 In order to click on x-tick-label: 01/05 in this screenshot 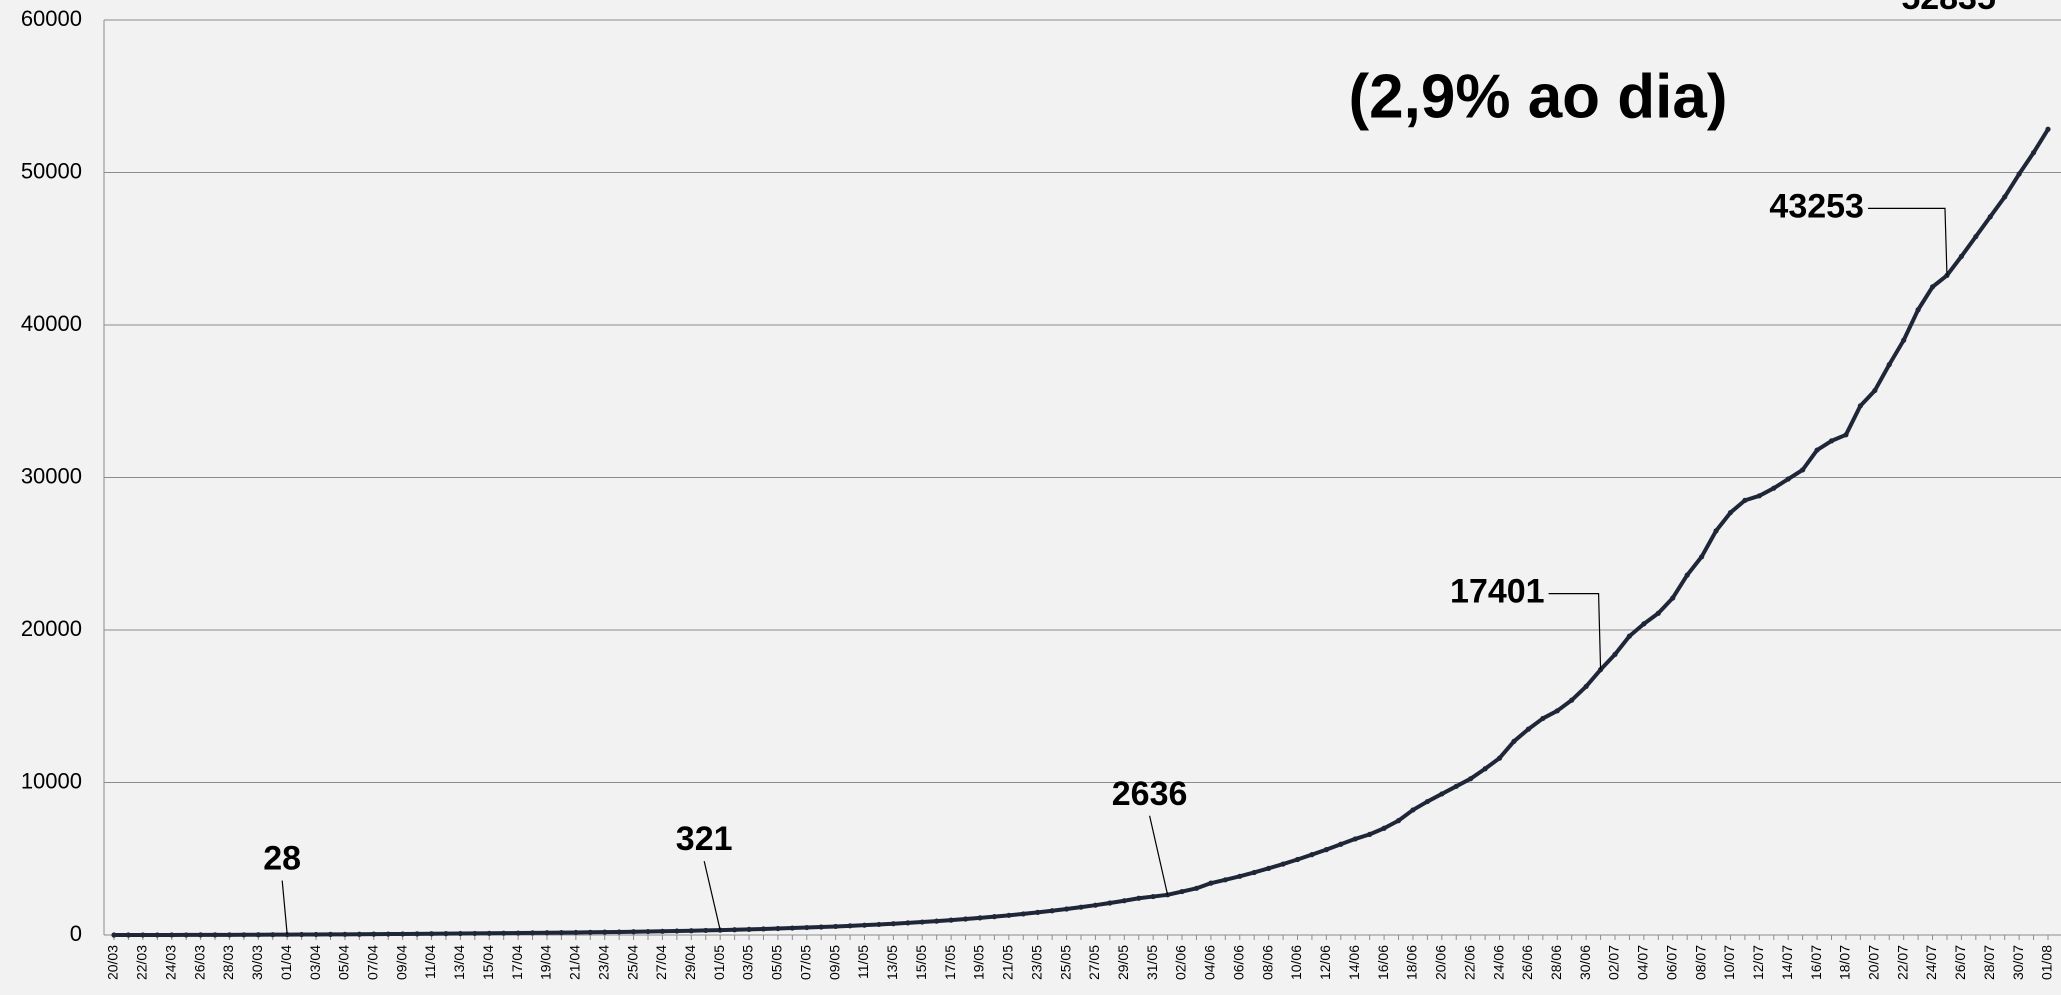, I will do `click(719, 962)`.